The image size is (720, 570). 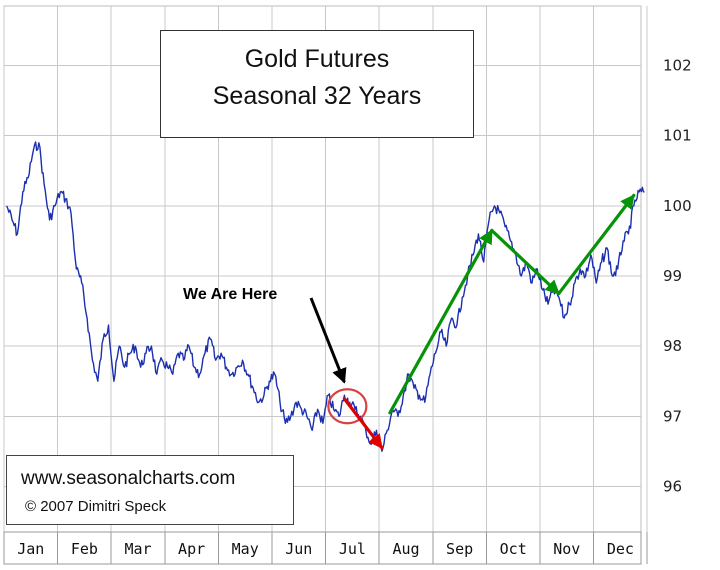 I want to click on y-tick-label: 102, so click(x=677, y=66).